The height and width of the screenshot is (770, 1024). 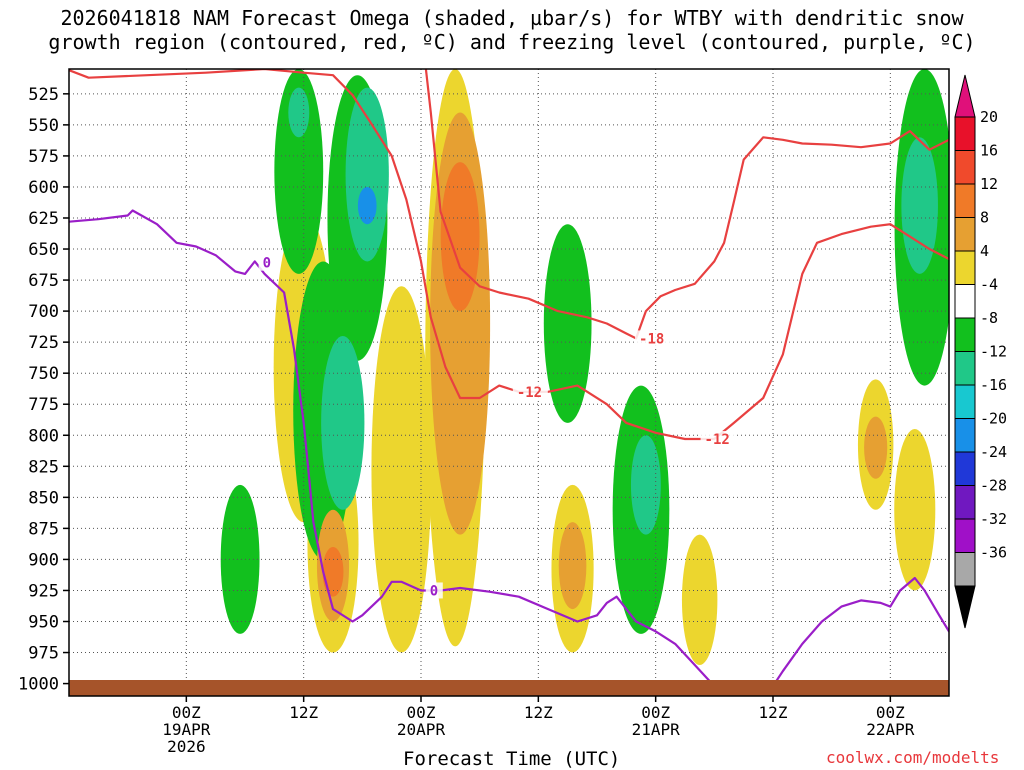 I want to click on colorbar-label: -24, so click(x=993, y=452).